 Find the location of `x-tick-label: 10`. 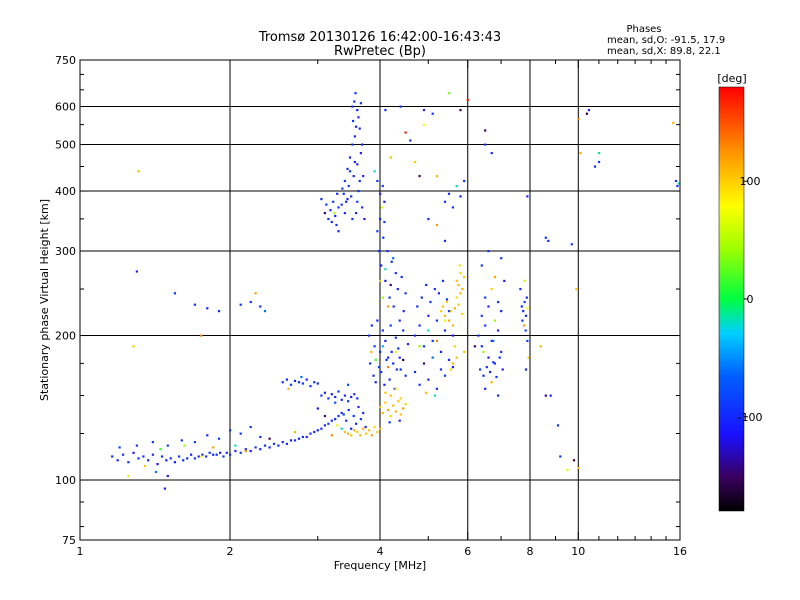

x-tick-label: 10 is located at coordinates (578, 551).